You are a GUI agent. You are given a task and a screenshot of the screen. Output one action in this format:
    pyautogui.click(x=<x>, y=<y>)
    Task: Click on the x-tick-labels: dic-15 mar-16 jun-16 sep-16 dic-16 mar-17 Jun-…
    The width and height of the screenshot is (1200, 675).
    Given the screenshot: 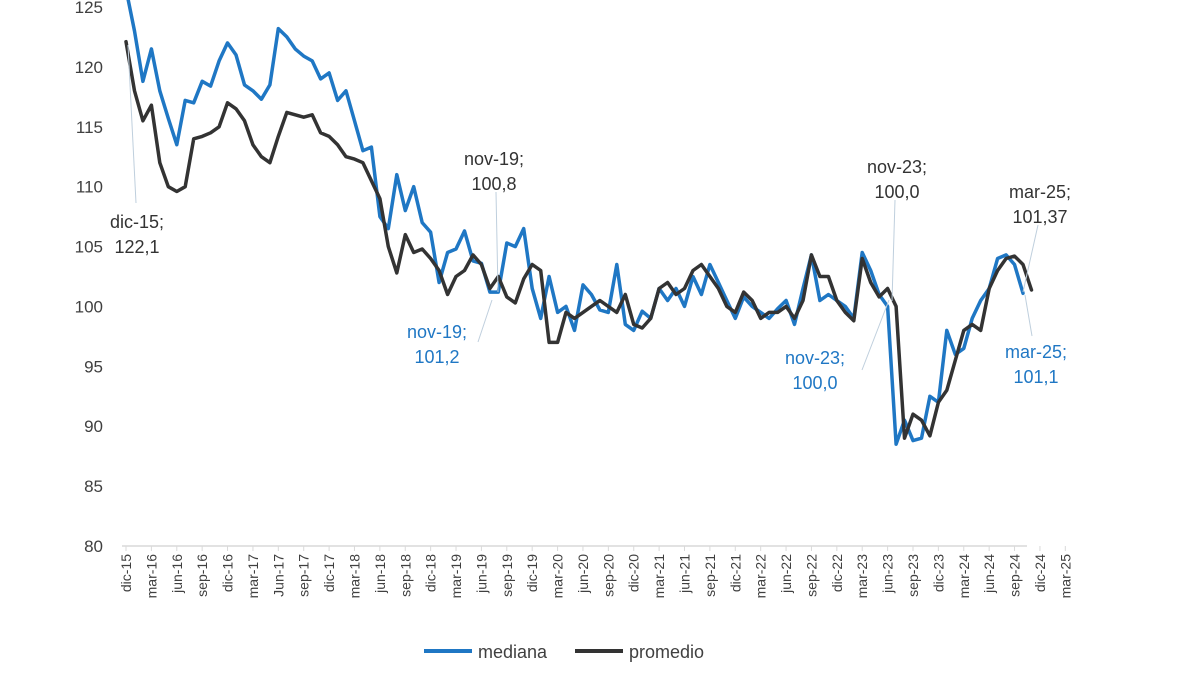 What is the action you would take?
    pyautogui.click(x=595, y=576)
    